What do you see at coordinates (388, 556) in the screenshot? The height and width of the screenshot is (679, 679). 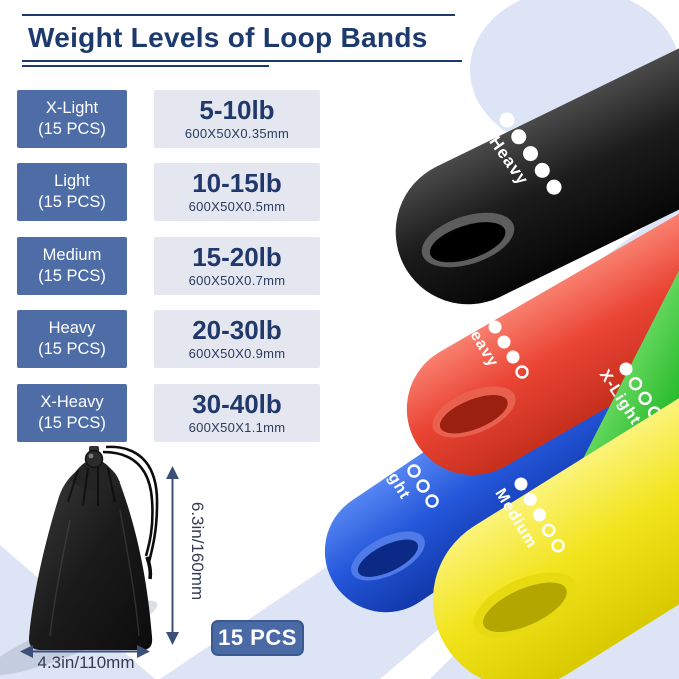 I see `band-fold-light` at bounding box center [388, 556].